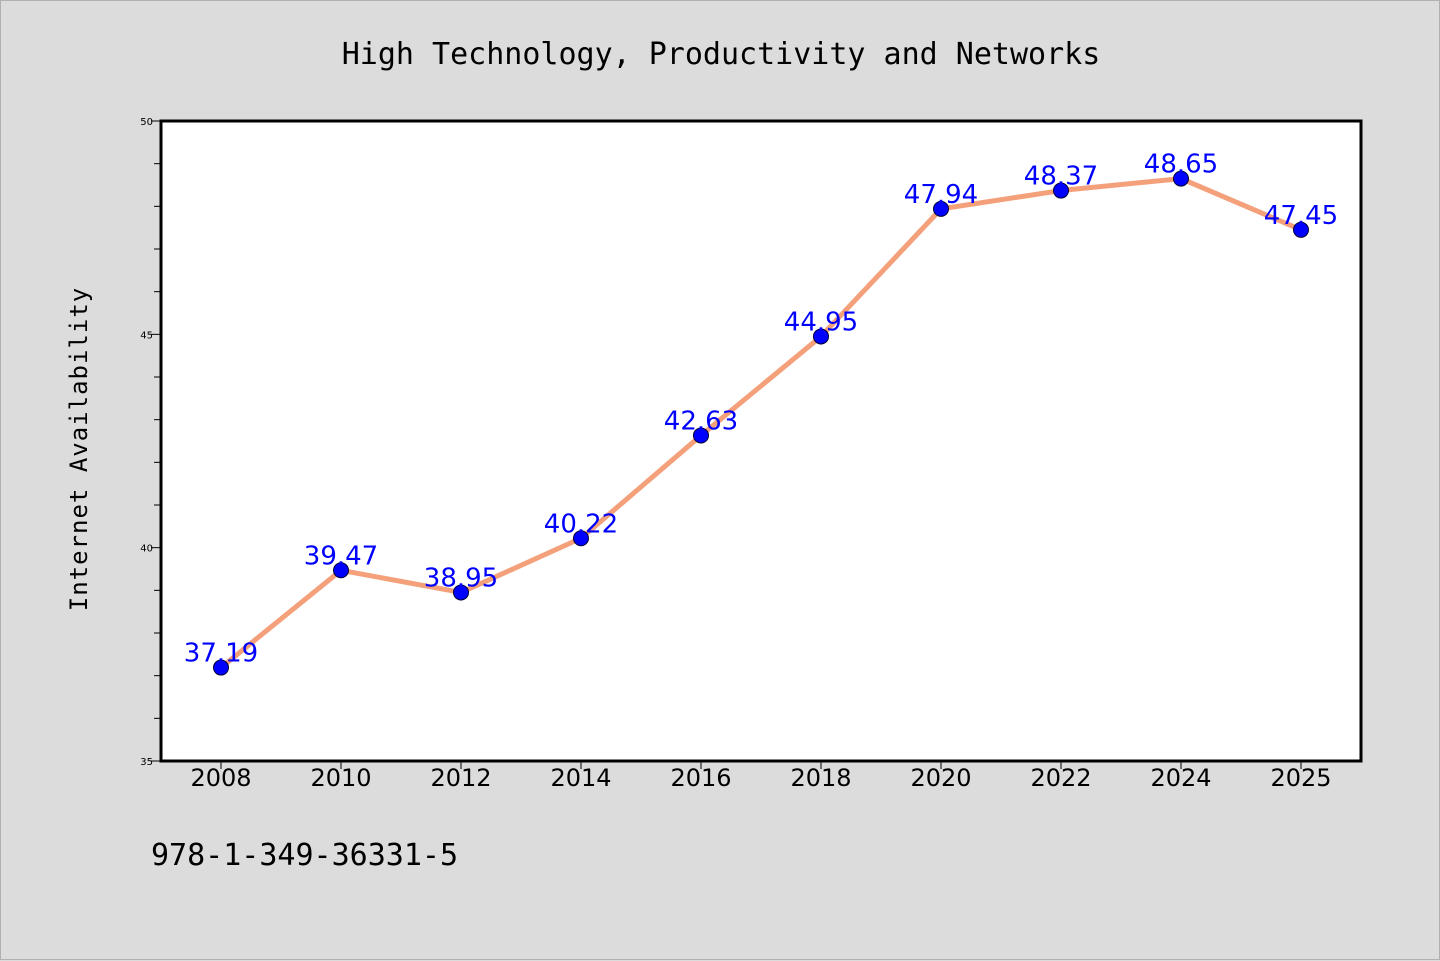 The height and width of the screenshot is (961, 1440). I want to click on x-tick-label: 2014, so click(580, 778).